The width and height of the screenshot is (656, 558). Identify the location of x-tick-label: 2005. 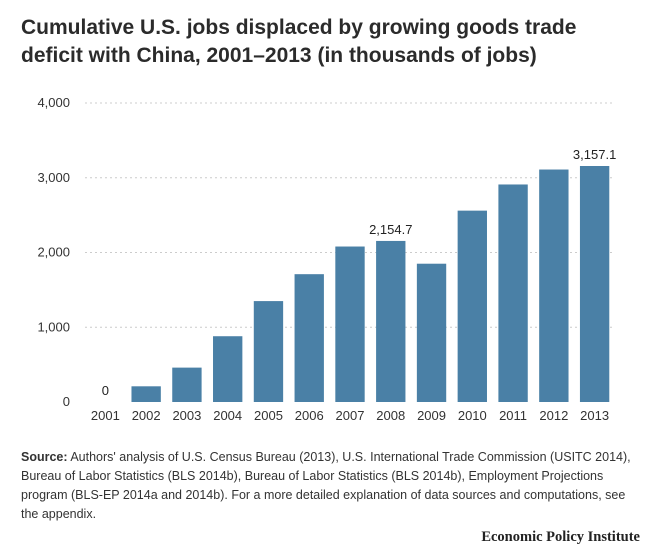
(268, 415).